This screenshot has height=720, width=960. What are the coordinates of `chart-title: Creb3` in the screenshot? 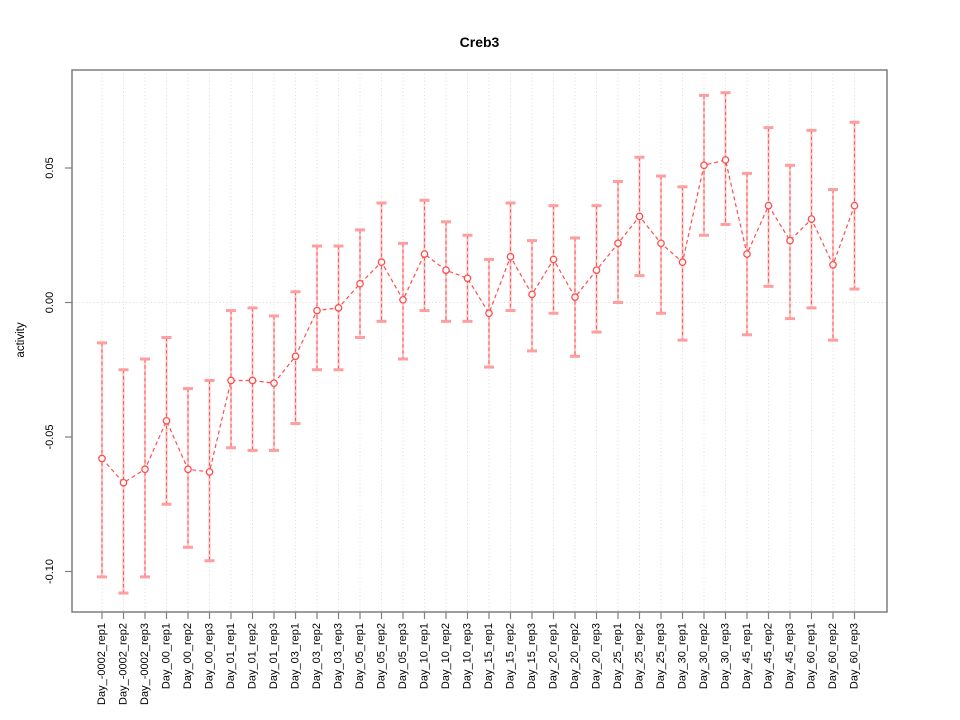 It's located at (479, 42).